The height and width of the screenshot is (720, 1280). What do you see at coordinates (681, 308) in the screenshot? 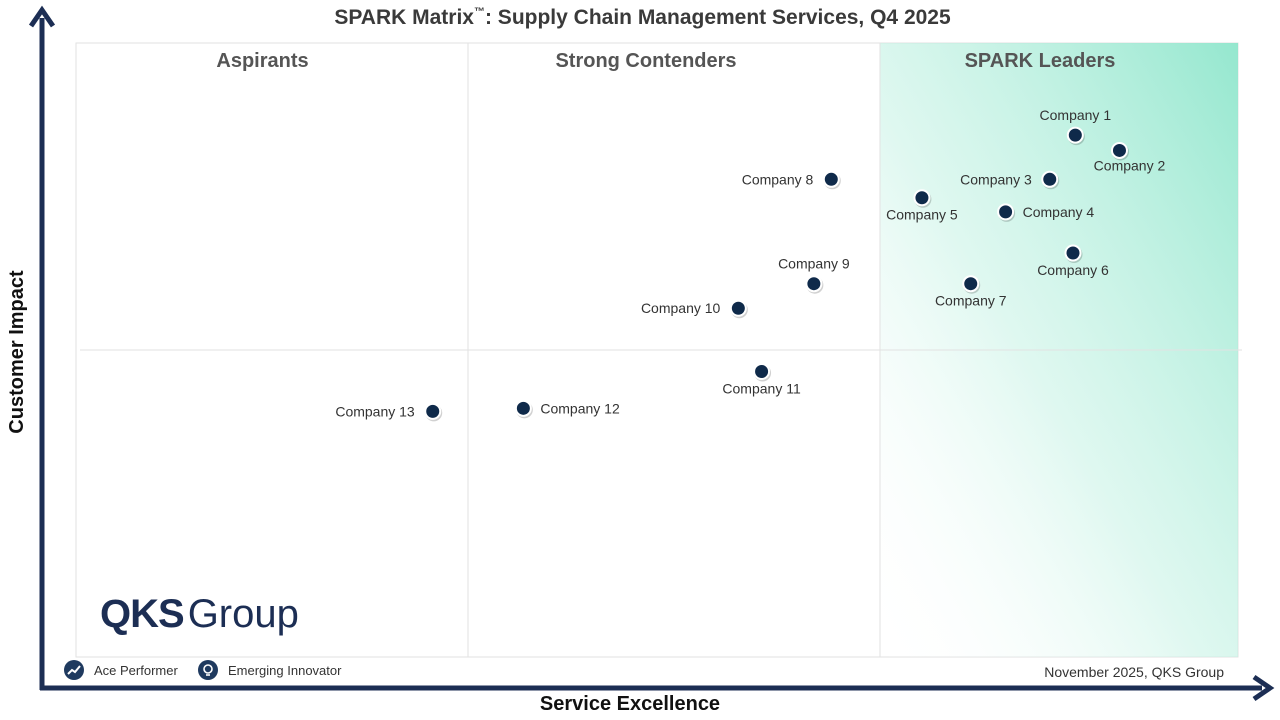
I see `data-point-label: Company 10` at bounding box center [681, 308].